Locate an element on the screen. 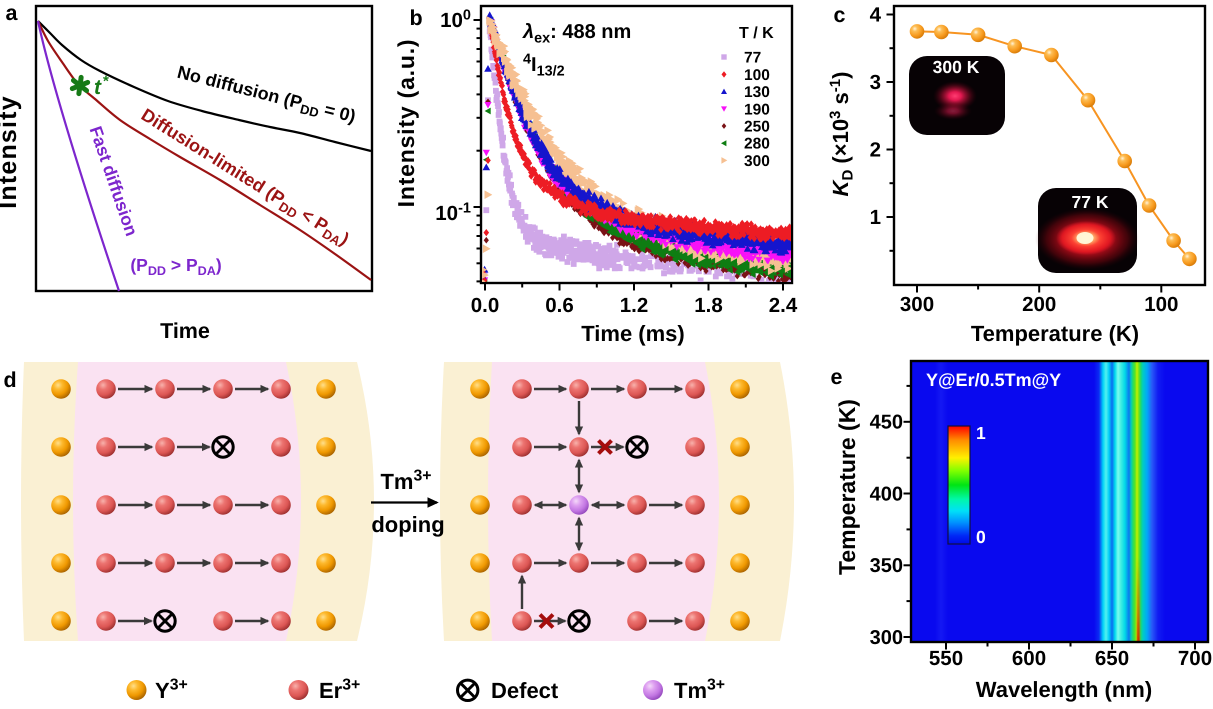 This screenshot has height=709, width=1213. svg-text: 650 is located at coordinates (1112, 658).